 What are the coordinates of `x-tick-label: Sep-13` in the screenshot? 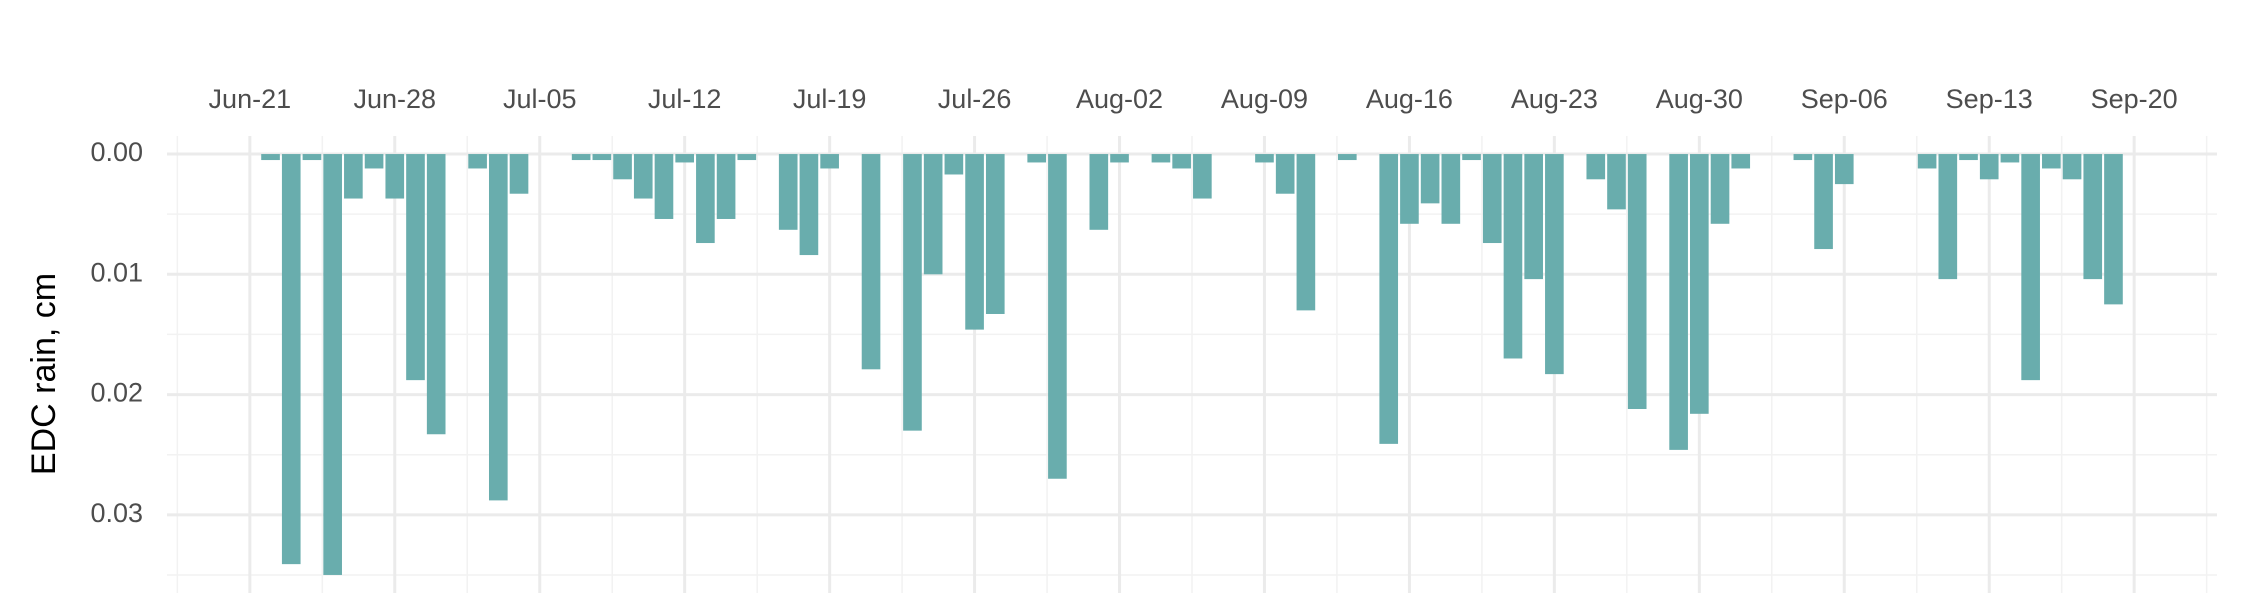 It's located at (1989, 99).